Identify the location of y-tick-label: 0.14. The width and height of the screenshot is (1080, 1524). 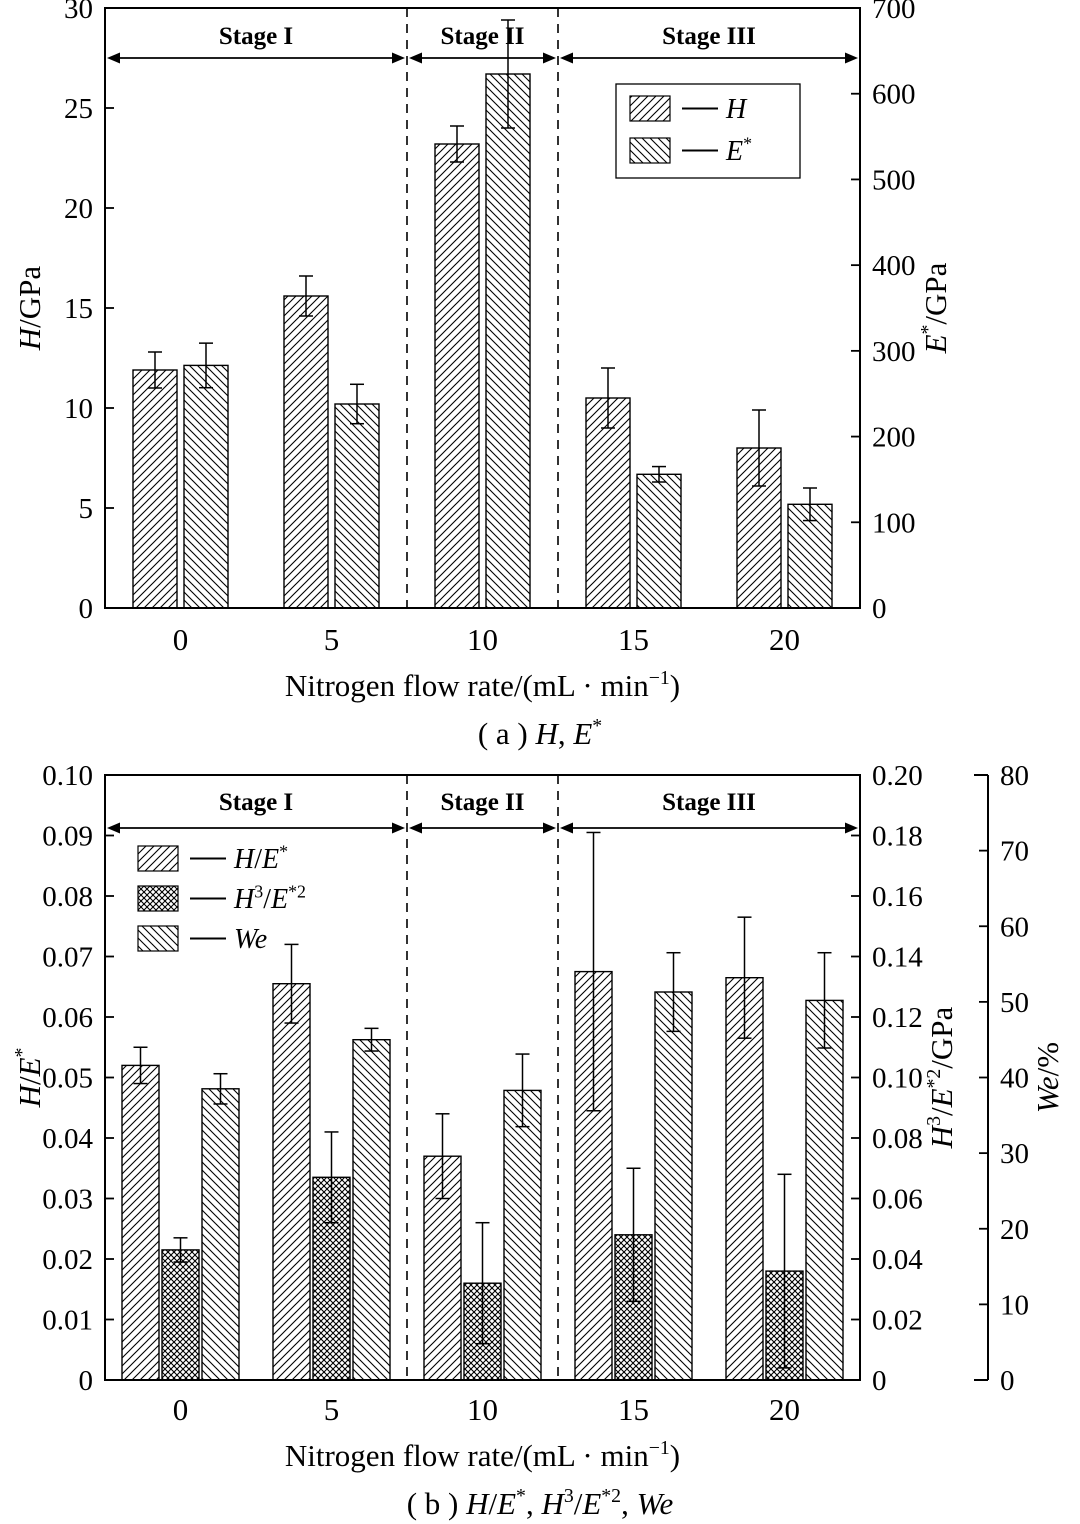
(897, 958).